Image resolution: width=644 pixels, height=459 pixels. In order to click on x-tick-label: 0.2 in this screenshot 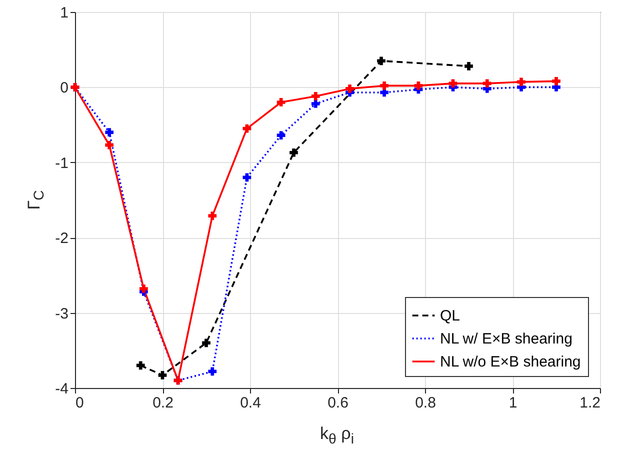, I will do `click(163, 403)`.